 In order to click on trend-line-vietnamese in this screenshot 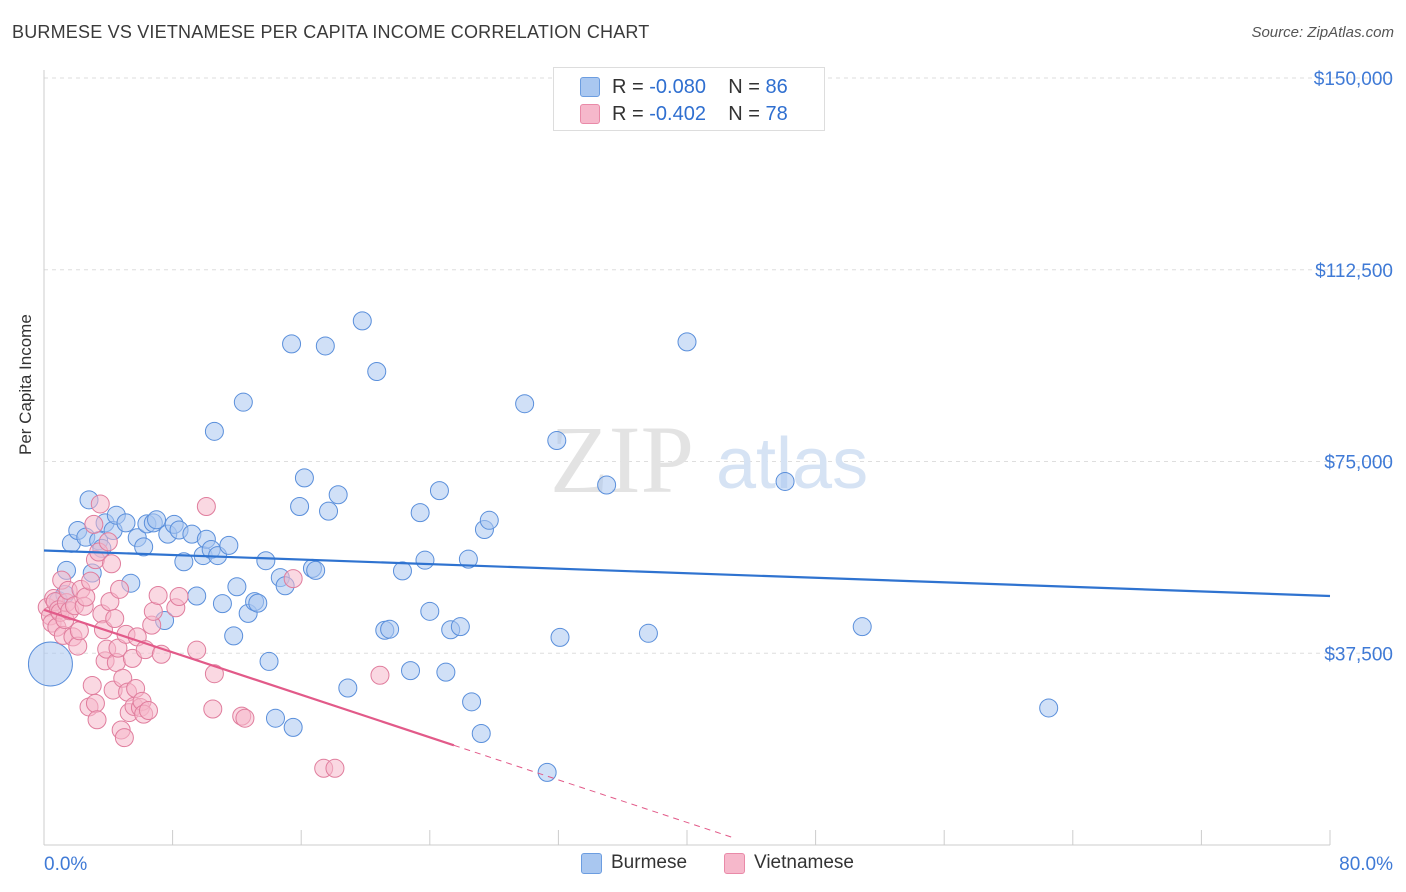, I will do `click(249, 677)`.